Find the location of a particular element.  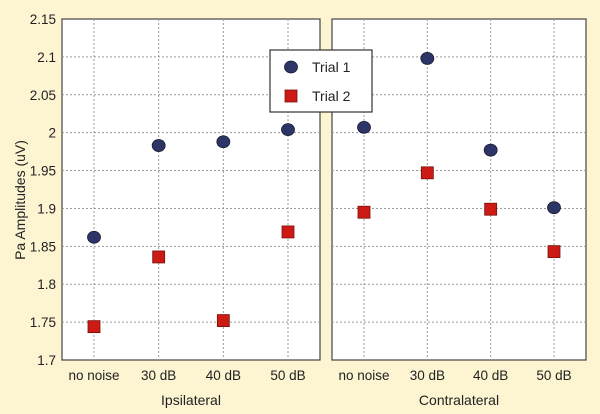

x-axis-title: Ipsilateral is located at coordinates (191, 400).